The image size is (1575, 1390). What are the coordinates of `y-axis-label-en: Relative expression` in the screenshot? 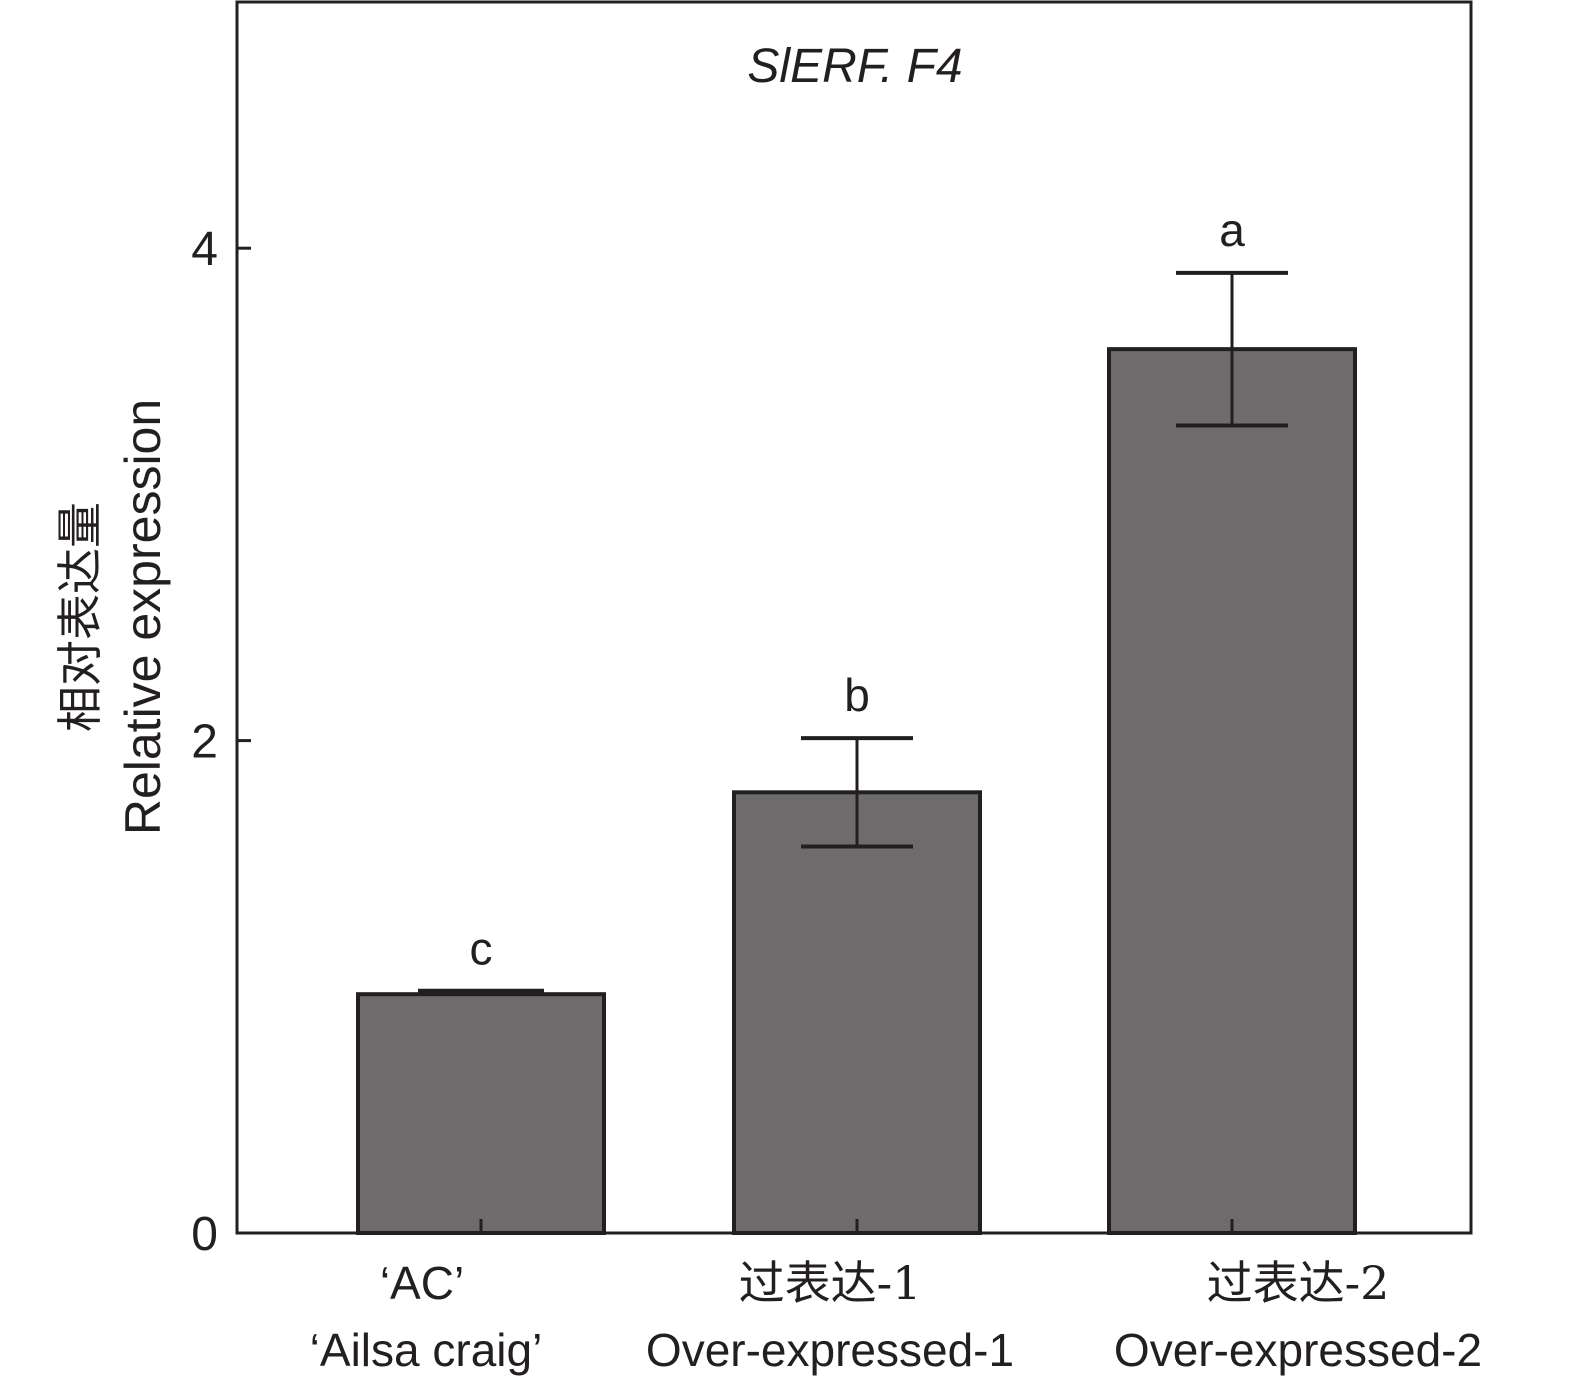 It's located at (143, 617).